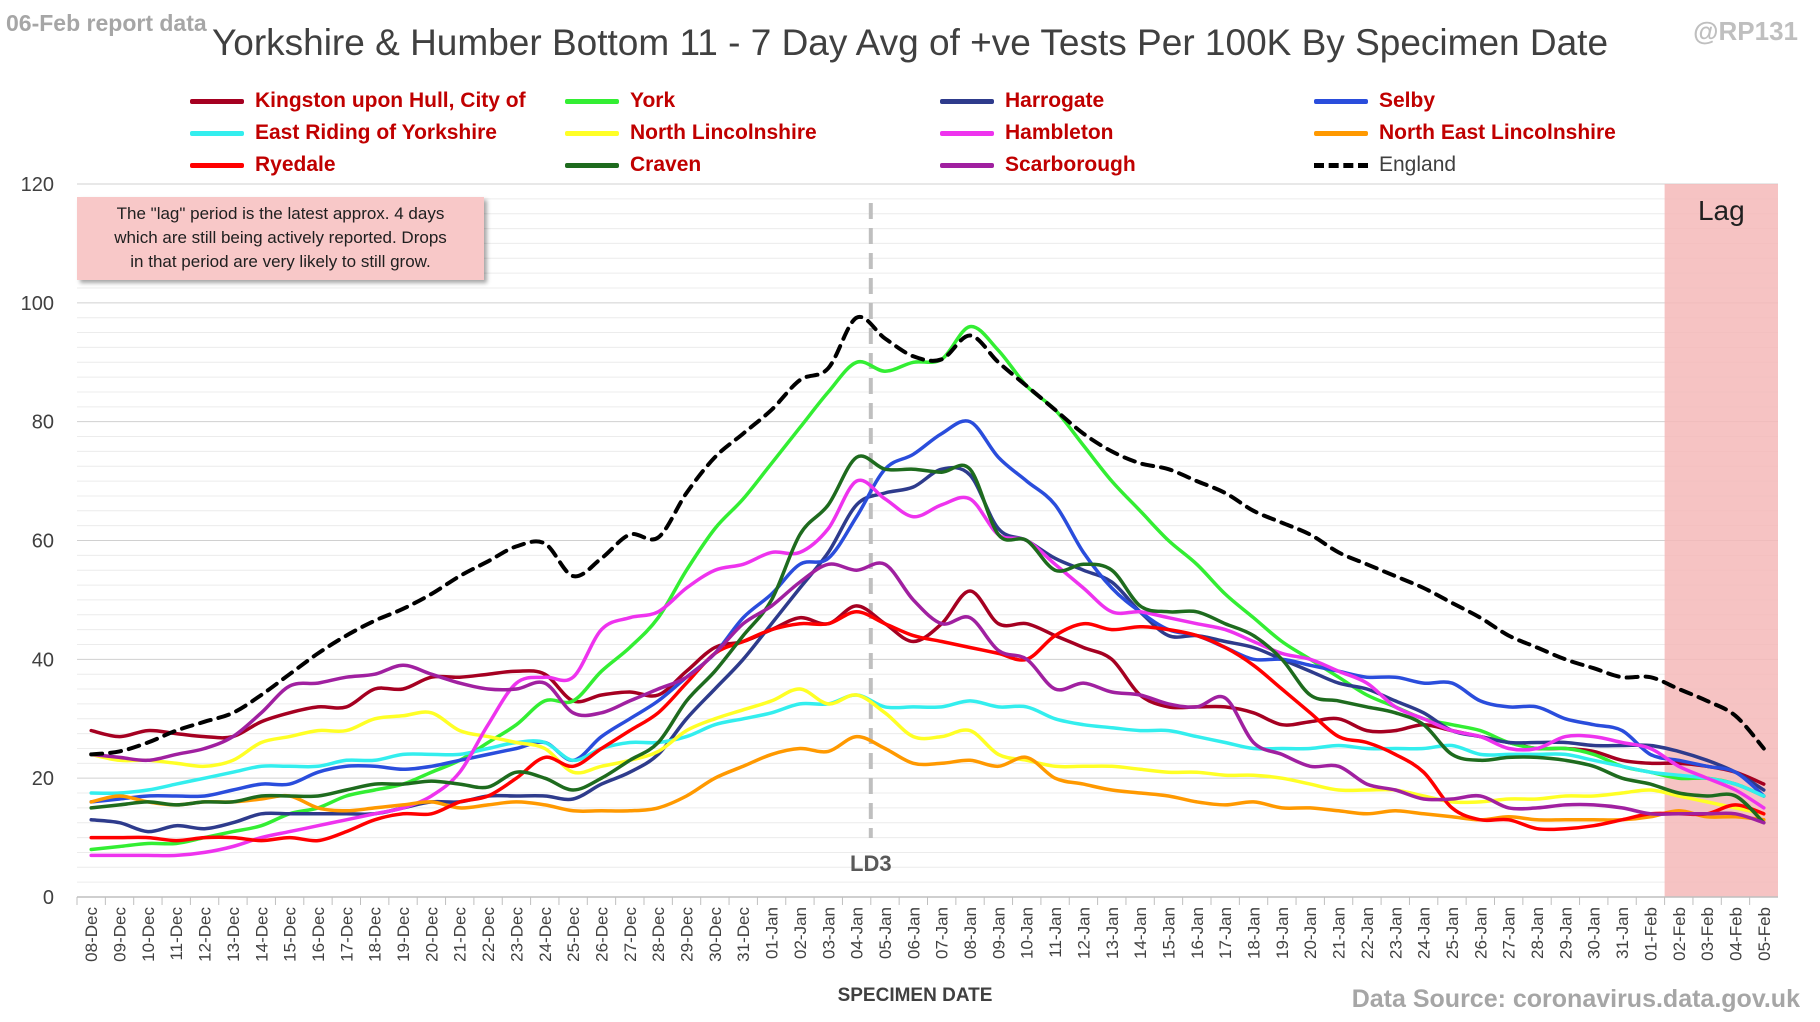  Describe the element at coordinates (913, 933) in the screenshot. I see `x-tick-label: 06-Jan` at that location.